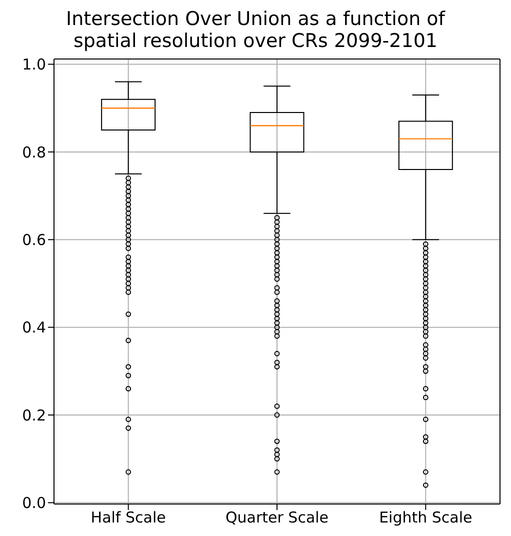 This screenshot has width=511, height=536. I want to click on x-tick-label: Half Scale, so click(128, 517).